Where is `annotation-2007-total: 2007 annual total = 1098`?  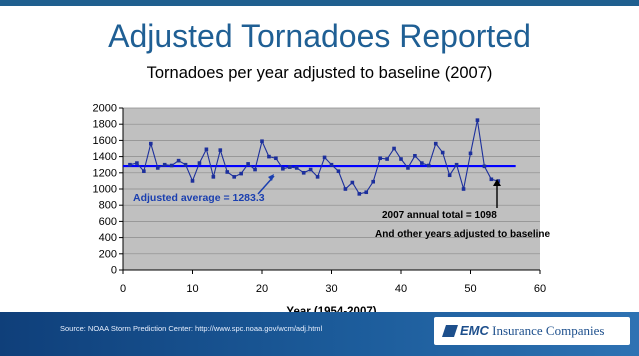
annotation-2007-total: 2007 annual total = 1098 is located at coordinates (439, 215).